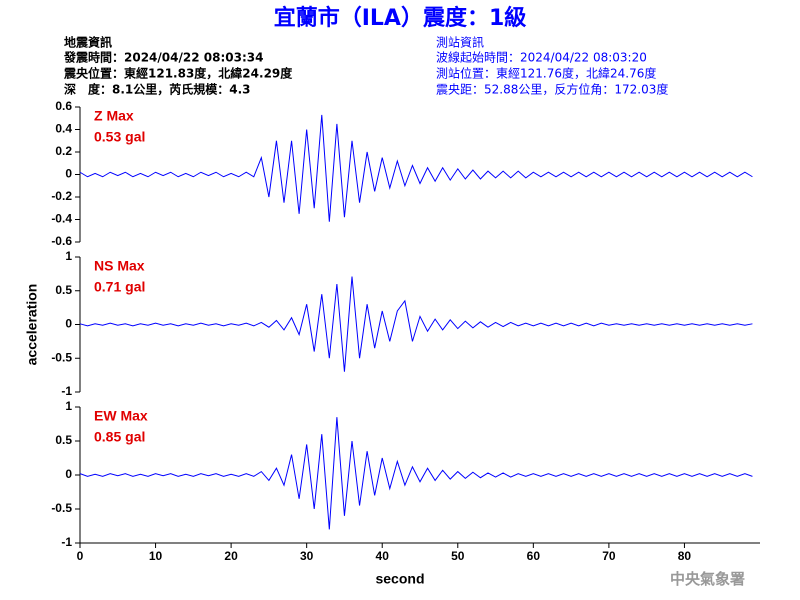  Describe the element at coordinates (609, 556) in the screenshot. I see `x-tick-label: 70` at that location.